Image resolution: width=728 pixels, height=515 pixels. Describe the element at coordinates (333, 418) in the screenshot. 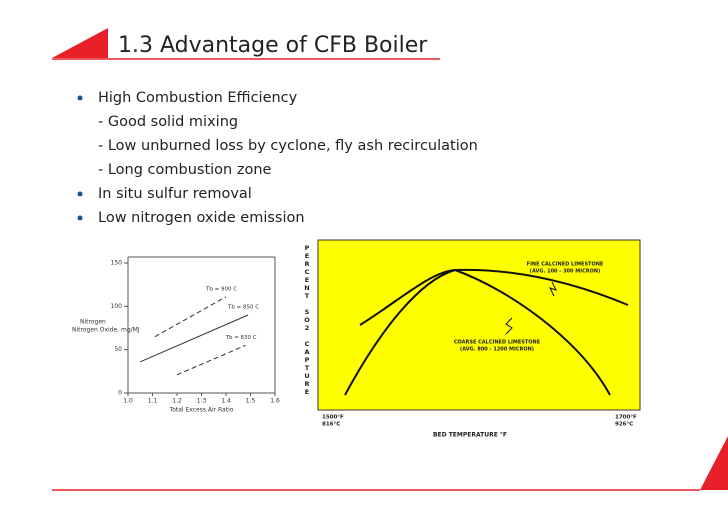

I see `x-end-label: 1500°F` at that location.